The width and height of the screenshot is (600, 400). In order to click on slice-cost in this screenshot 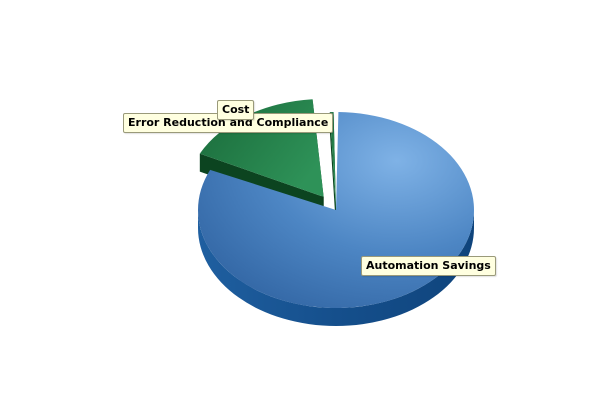, I will do `click(332, 161)`.